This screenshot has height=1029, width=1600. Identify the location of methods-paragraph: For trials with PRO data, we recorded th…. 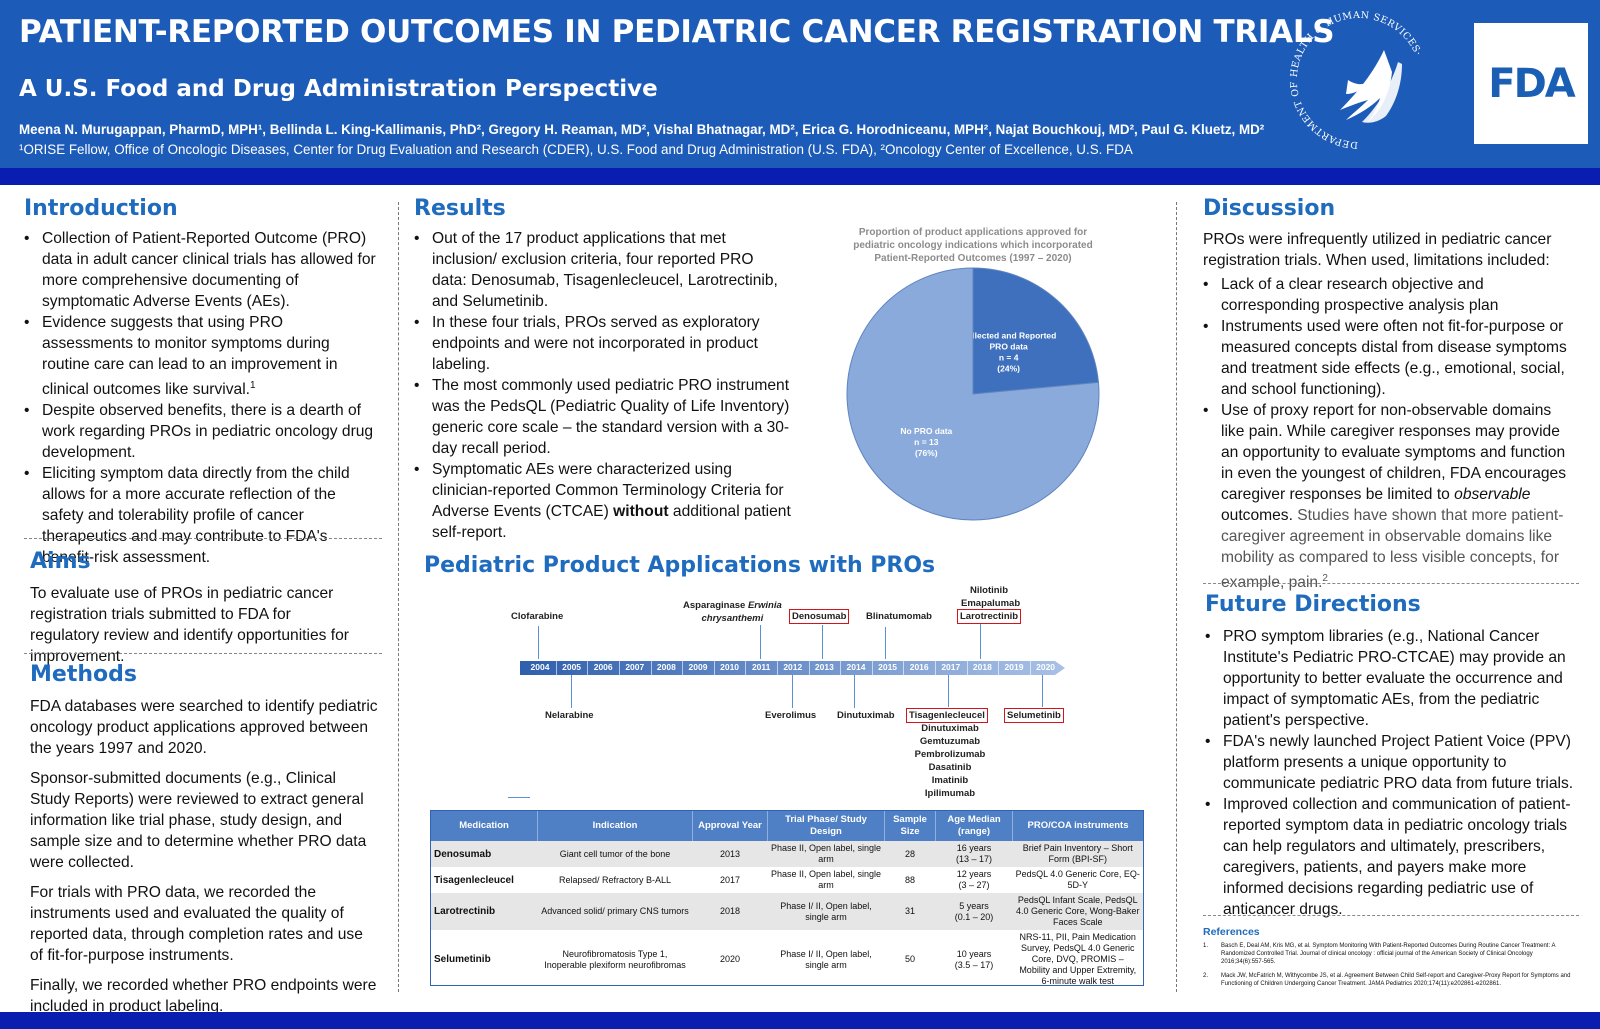
(196, 924).